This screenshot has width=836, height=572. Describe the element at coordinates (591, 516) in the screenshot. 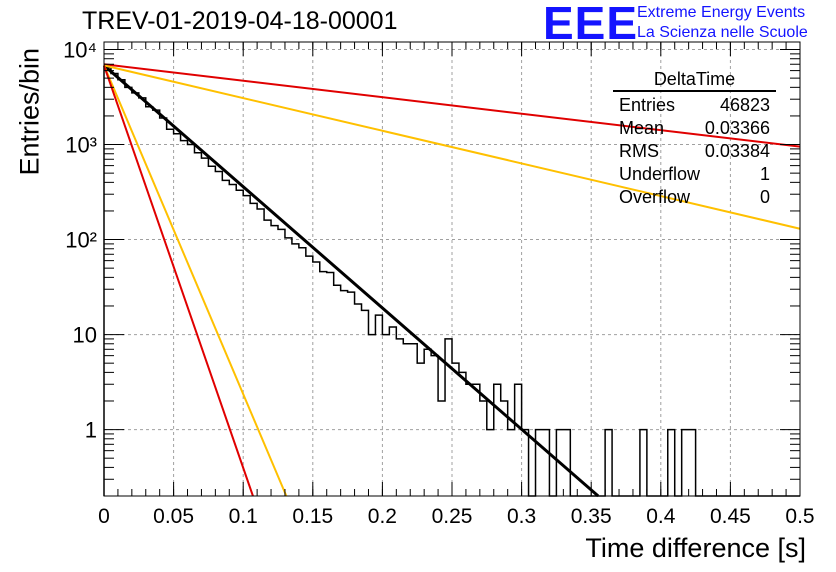

I see `x-tick-label: 0.35` at that location.